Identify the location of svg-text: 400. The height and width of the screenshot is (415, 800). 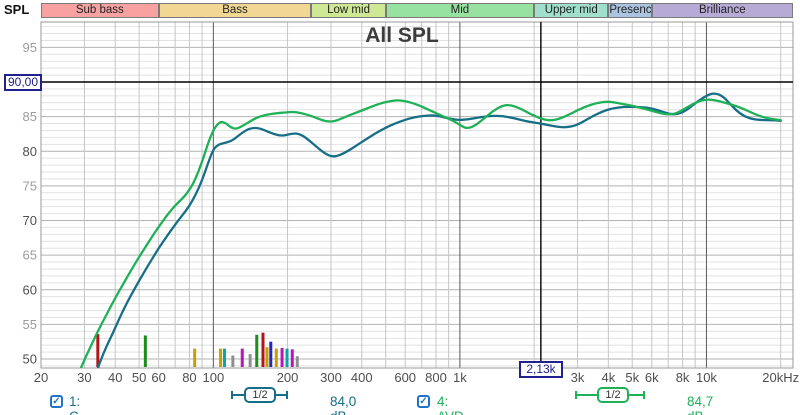
(362, 377).